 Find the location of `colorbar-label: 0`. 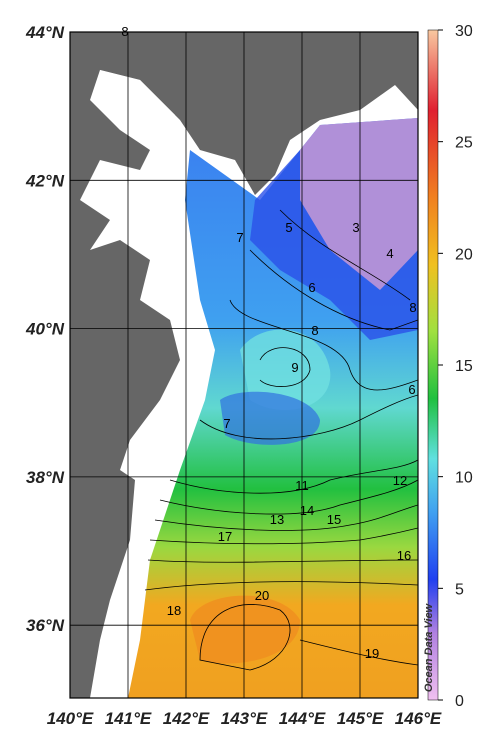

colorbar-label: 0 is located at coordinates (459, 701).